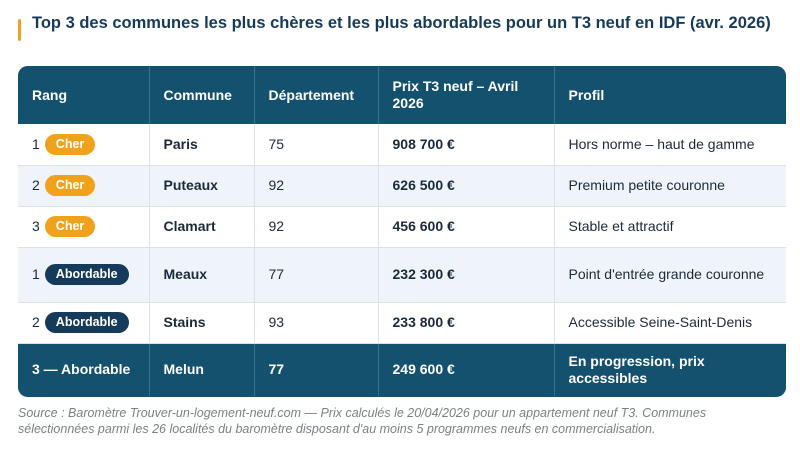  What do you see at coordinates (316, 145) in the screenshot?
I see `departement-cell: 75` at bounding box center [316, 145].